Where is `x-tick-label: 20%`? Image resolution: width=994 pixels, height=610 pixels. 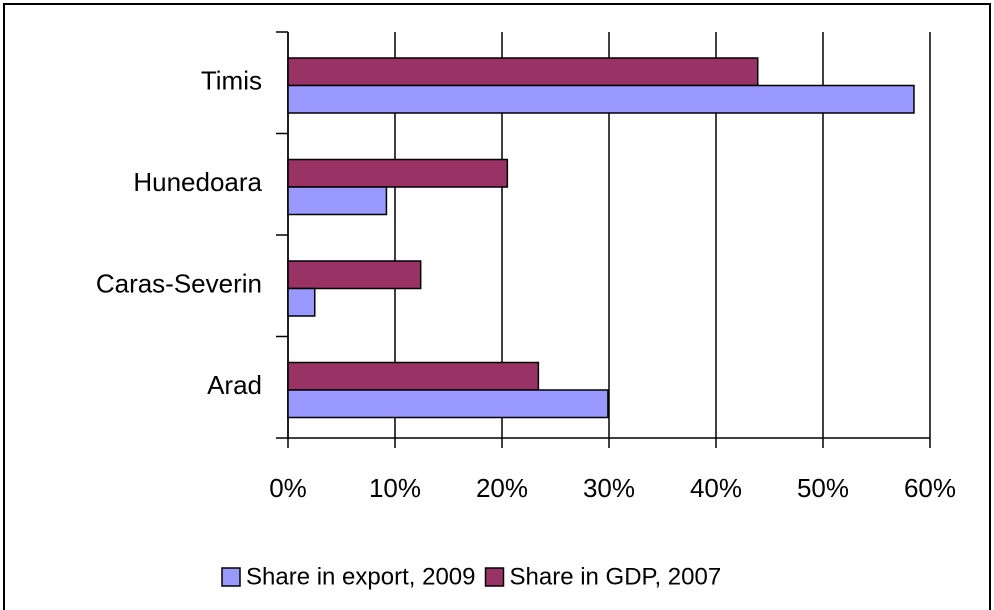
x-tick-label: 20% is located at coordinates (502, 488).